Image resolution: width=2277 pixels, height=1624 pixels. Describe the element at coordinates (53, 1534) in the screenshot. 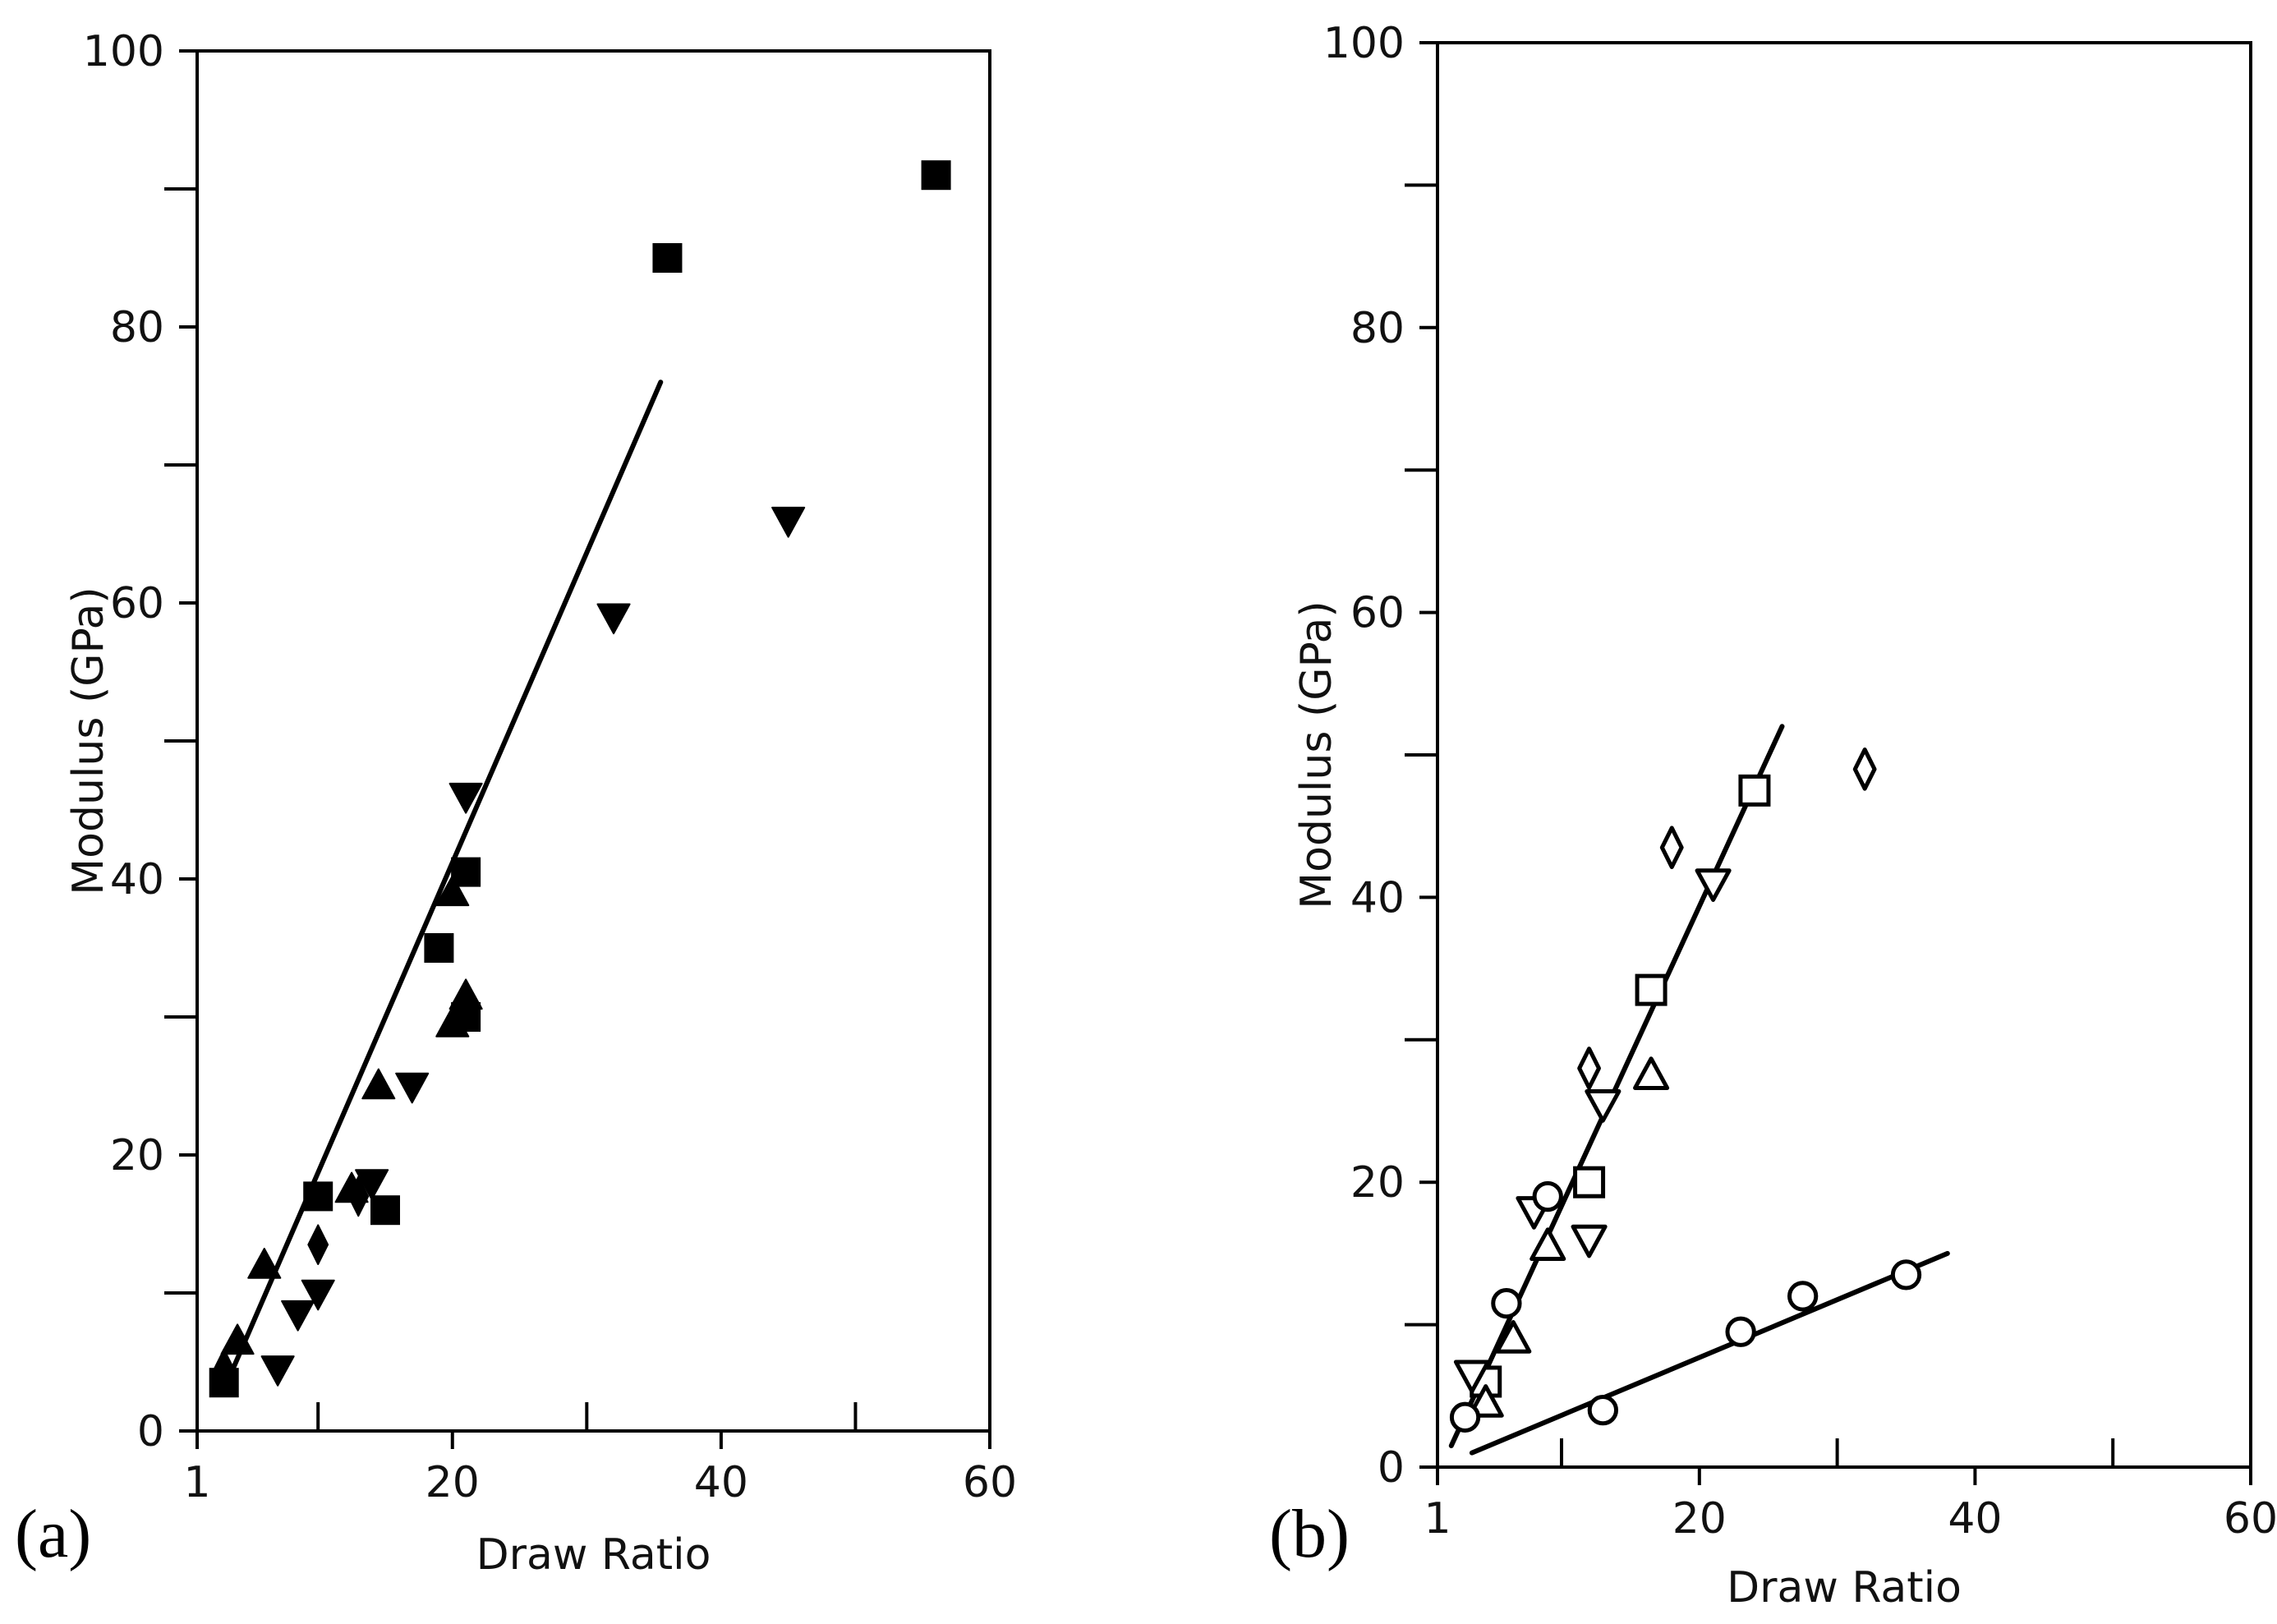

I see `panel-label: (a)` at that location.